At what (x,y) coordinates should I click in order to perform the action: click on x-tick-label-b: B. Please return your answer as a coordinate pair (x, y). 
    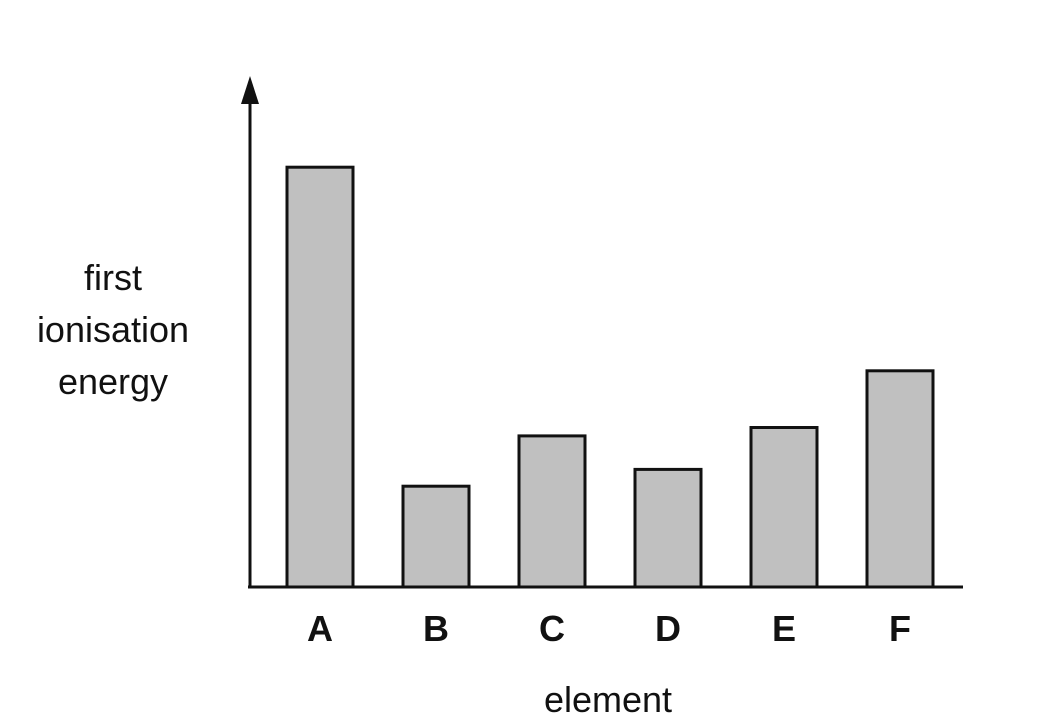
    Looking at the image, I should click on (436, 628).